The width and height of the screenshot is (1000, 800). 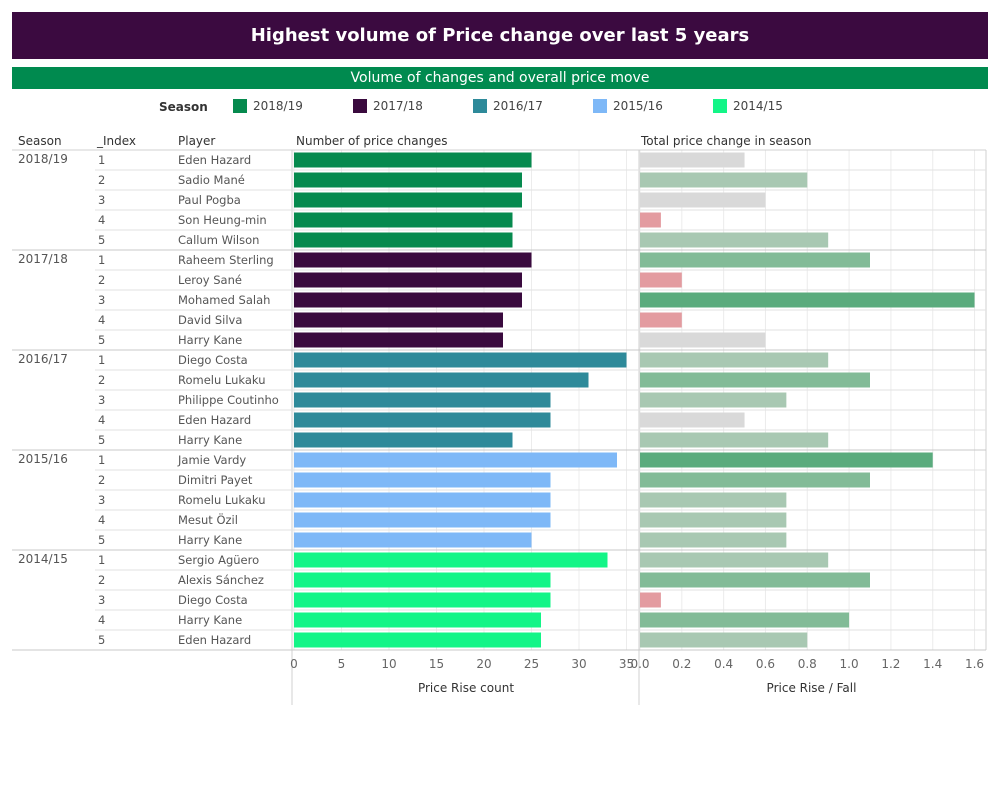 I want to click on season-label: 2015/16, so click(x=43, y=459).